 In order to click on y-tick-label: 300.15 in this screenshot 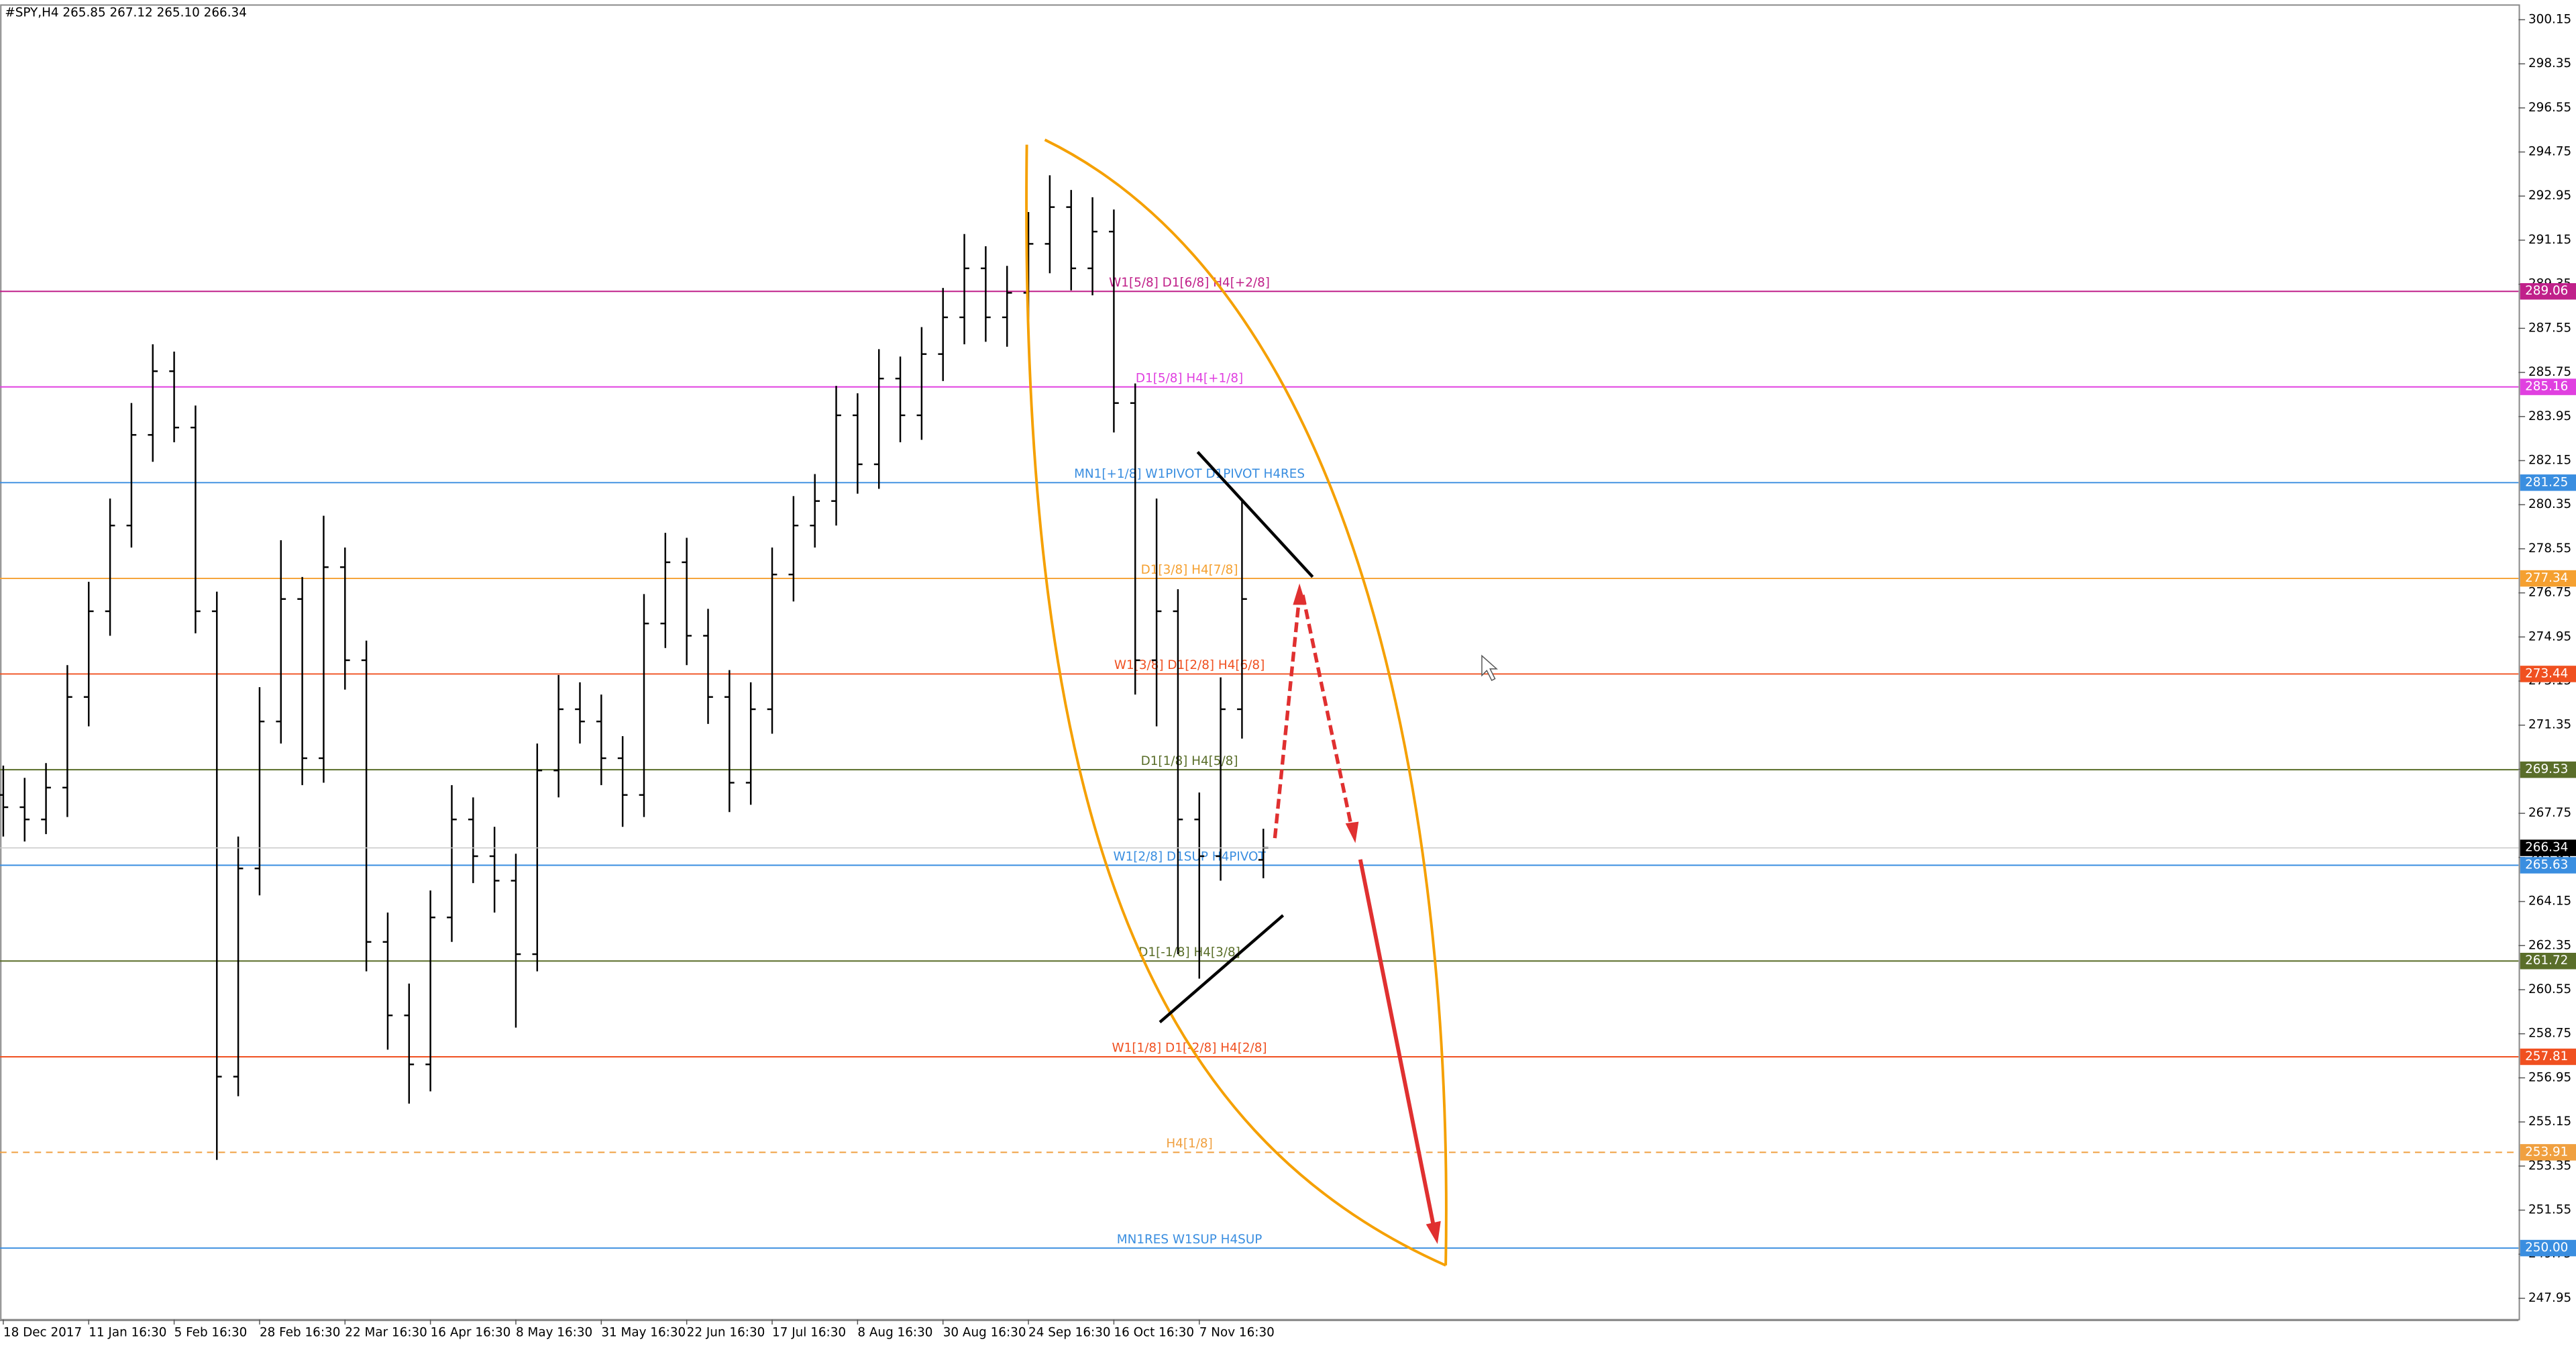, I will do `click(2549, 19)`.